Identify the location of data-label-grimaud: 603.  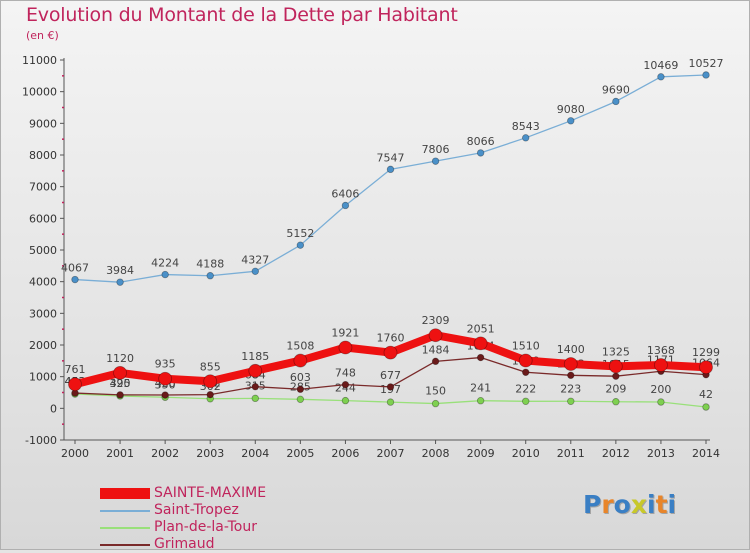
(300, 377).